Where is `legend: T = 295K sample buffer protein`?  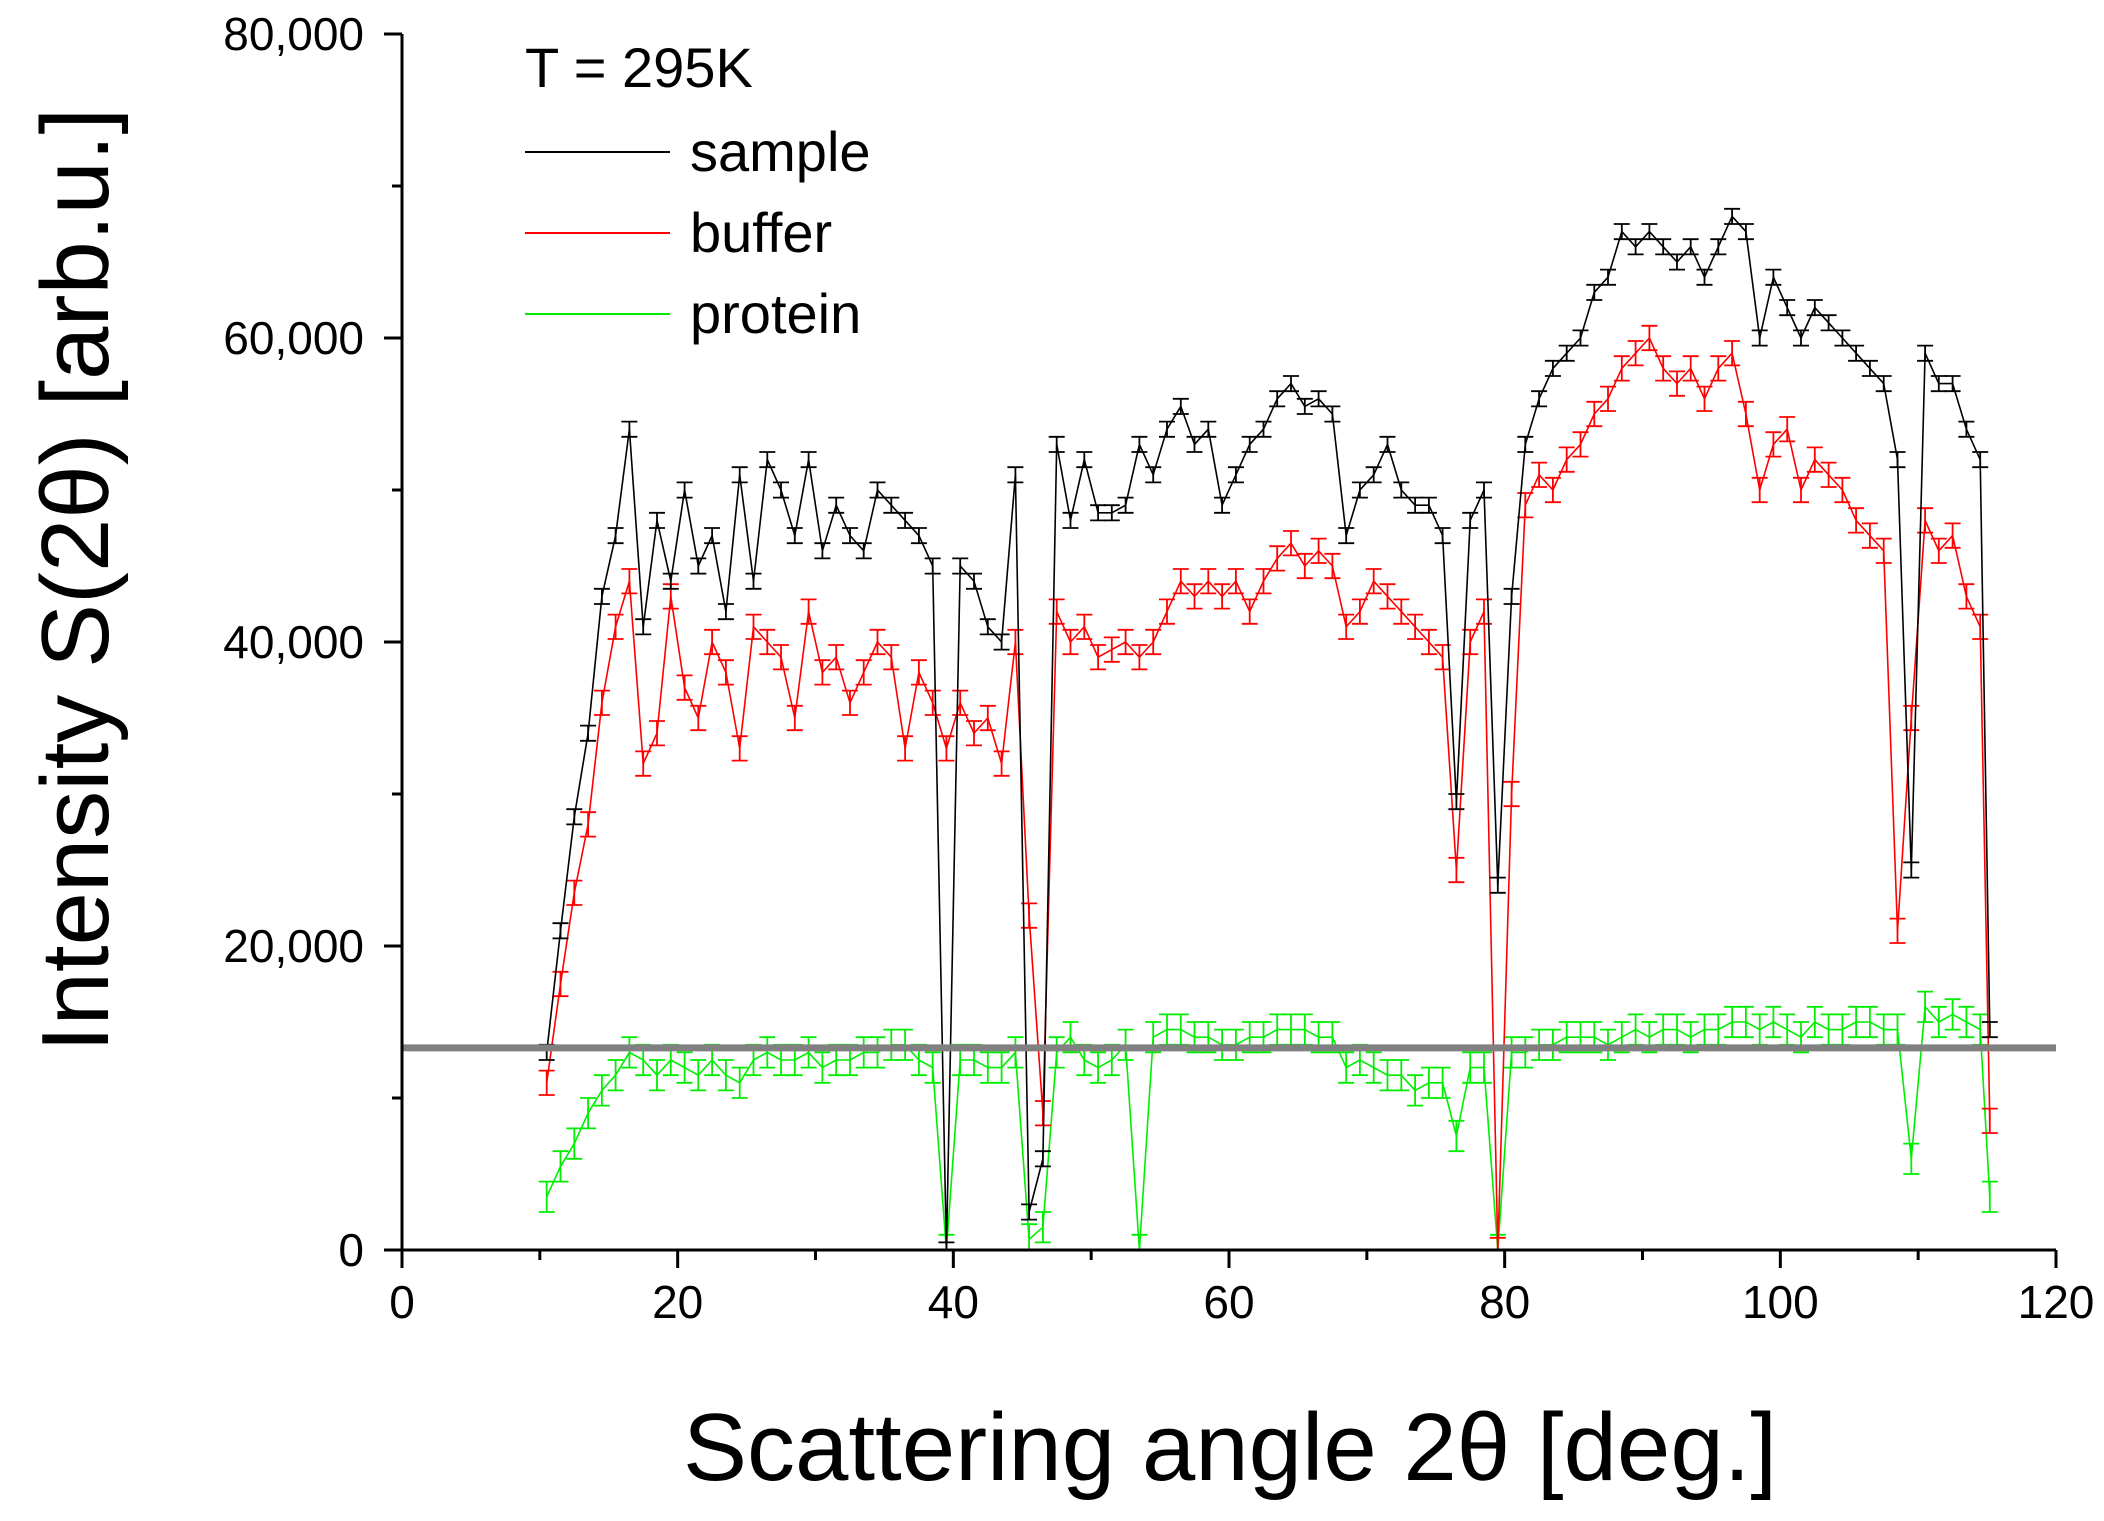 legend: T = 295K sample buffer protein is located at coordinates (698, 190).